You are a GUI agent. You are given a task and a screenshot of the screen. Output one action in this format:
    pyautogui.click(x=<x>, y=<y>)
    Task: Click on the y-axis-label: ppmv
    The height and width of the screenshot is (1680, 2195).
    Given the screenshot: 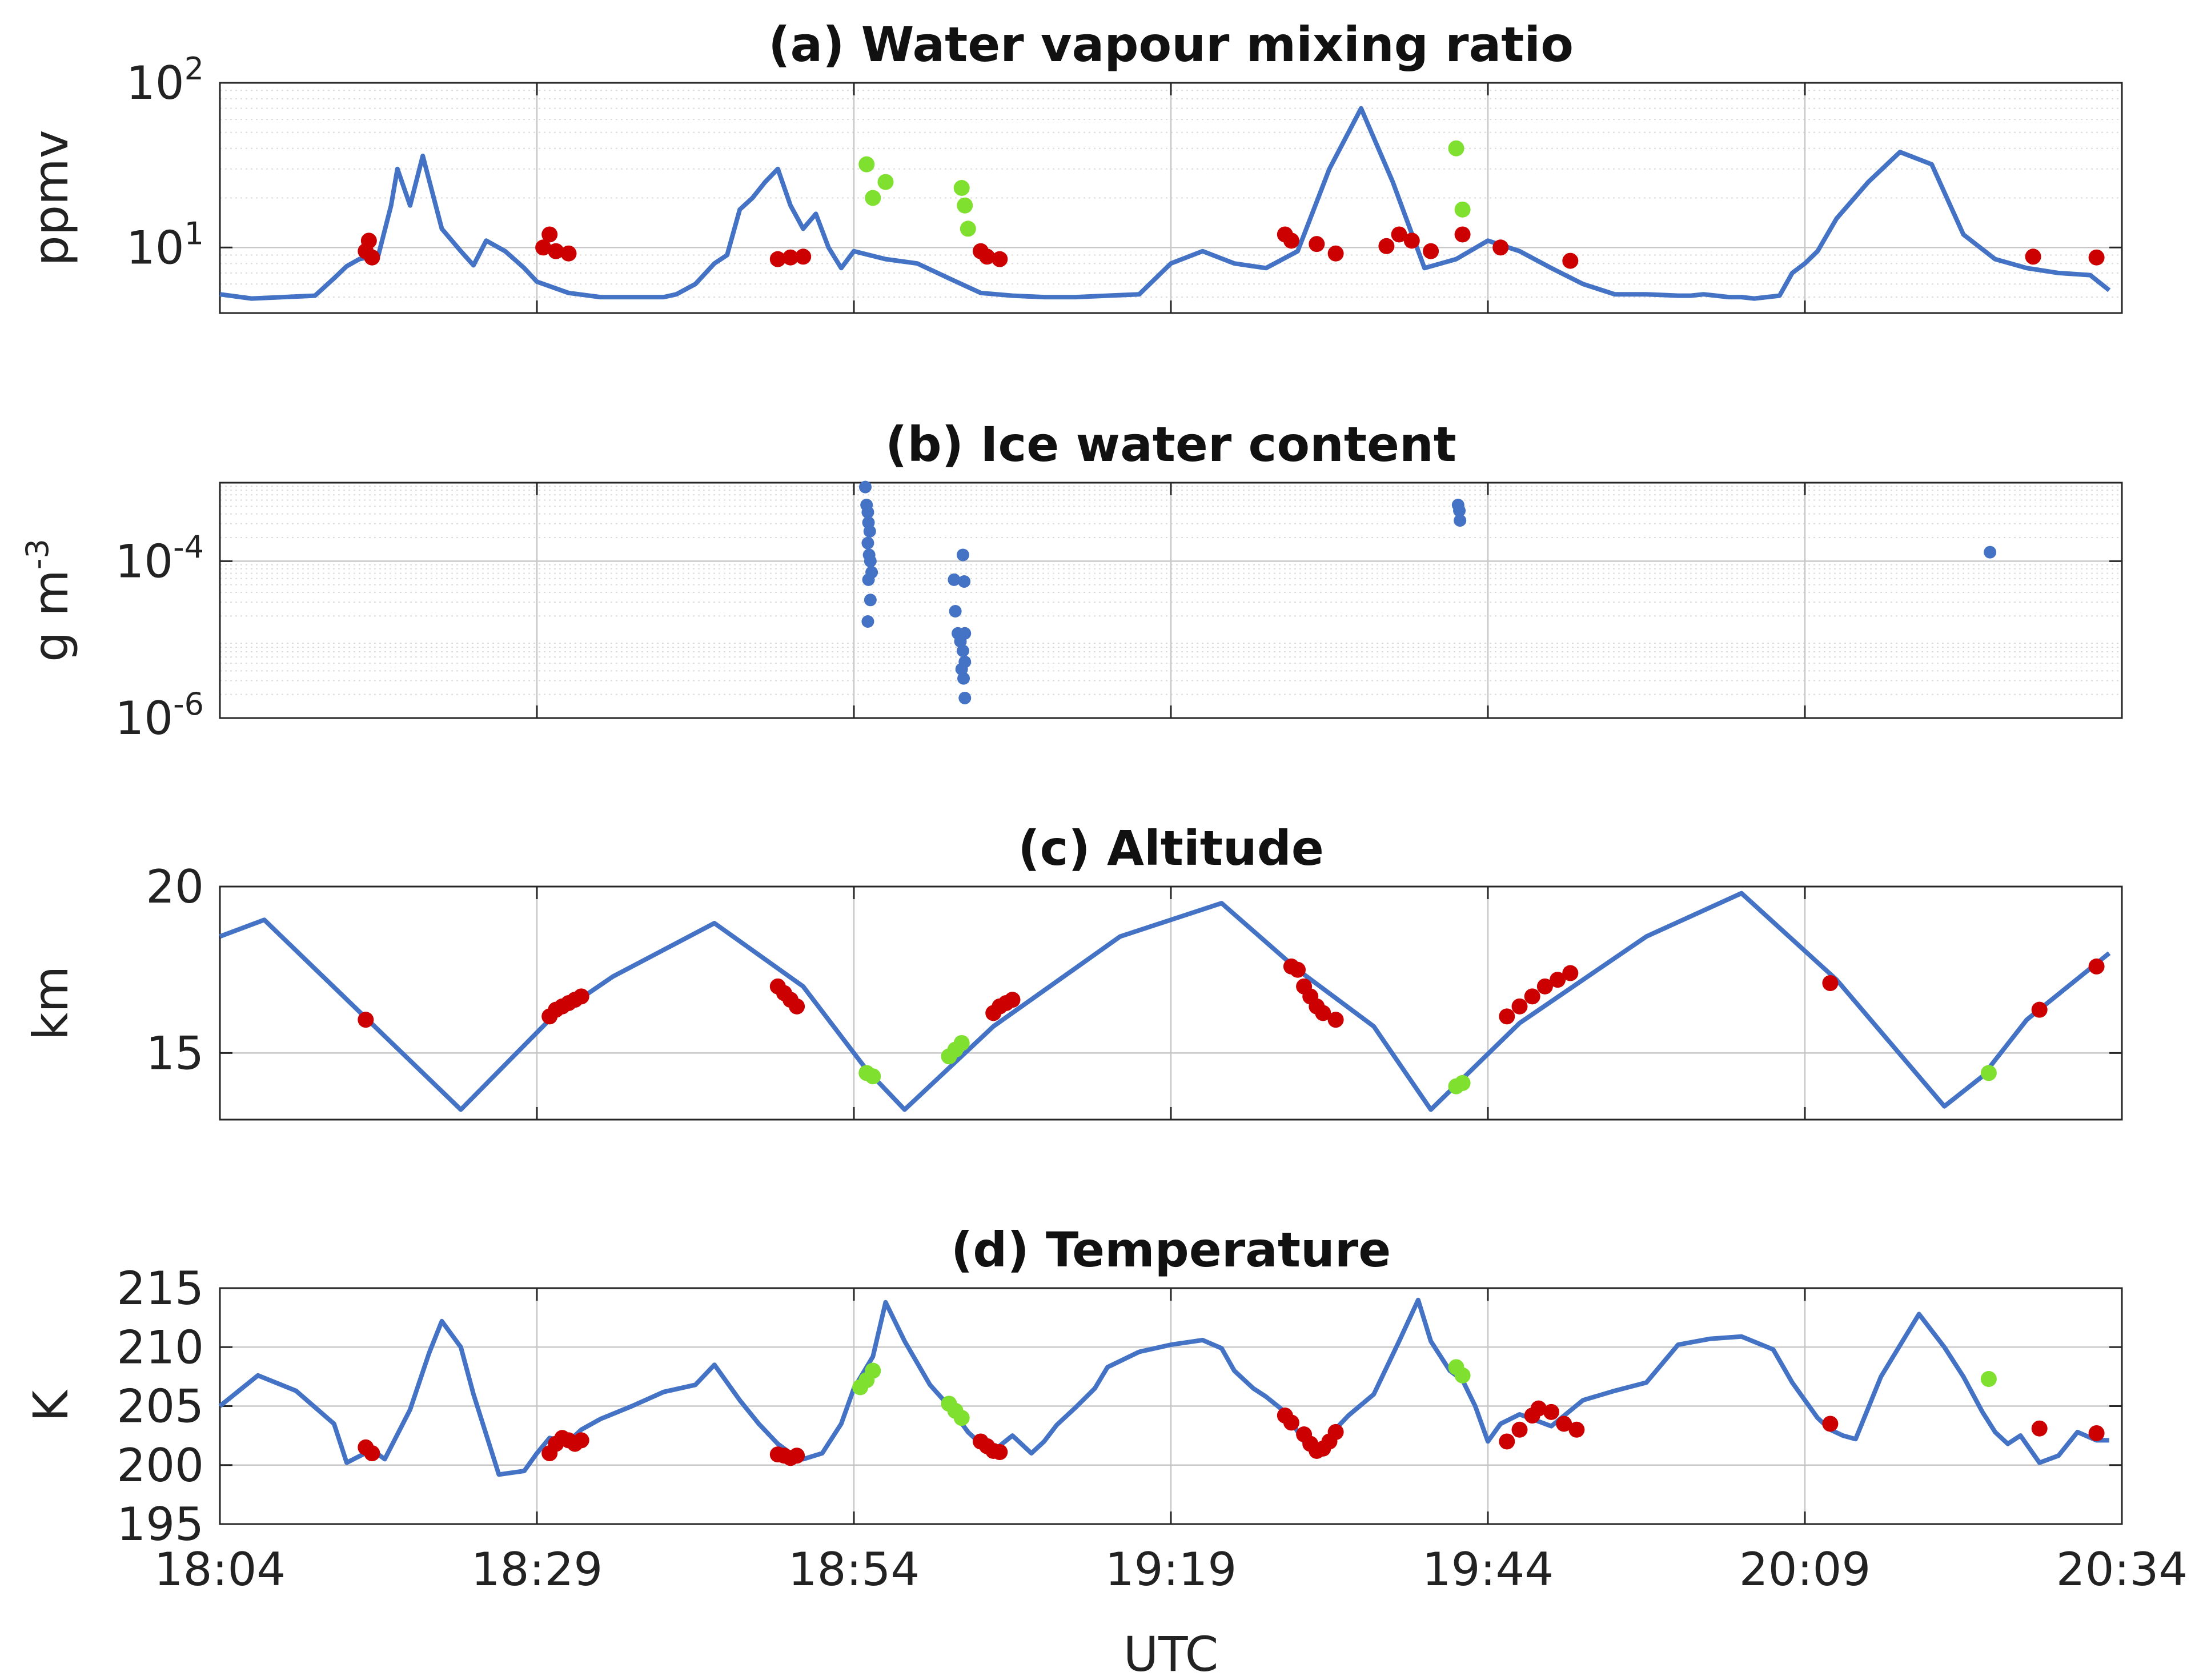 What is the action you would take?
    pyautogui.click(x=51, y=198)
    